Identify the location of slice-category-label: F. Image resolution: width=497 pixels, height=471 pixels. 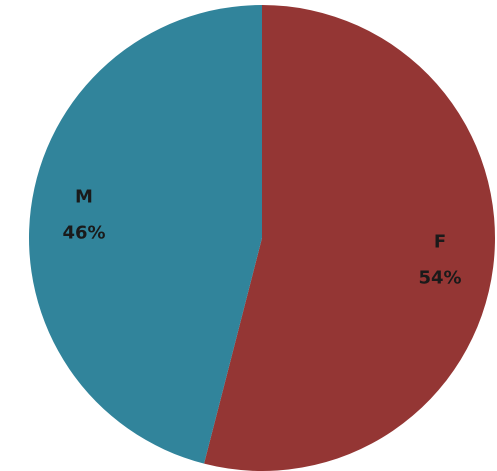
(440, 241).